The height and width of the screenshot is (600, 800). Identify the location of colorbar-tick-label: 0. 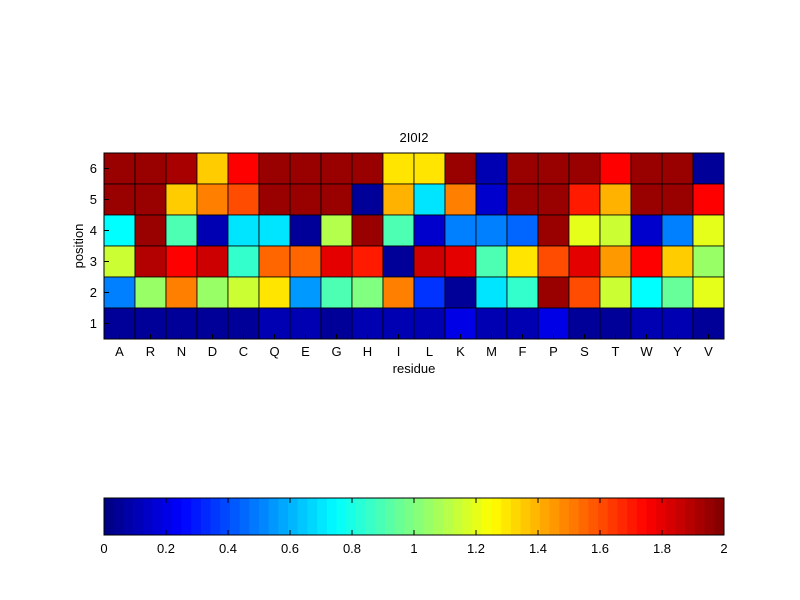
(103, 548).